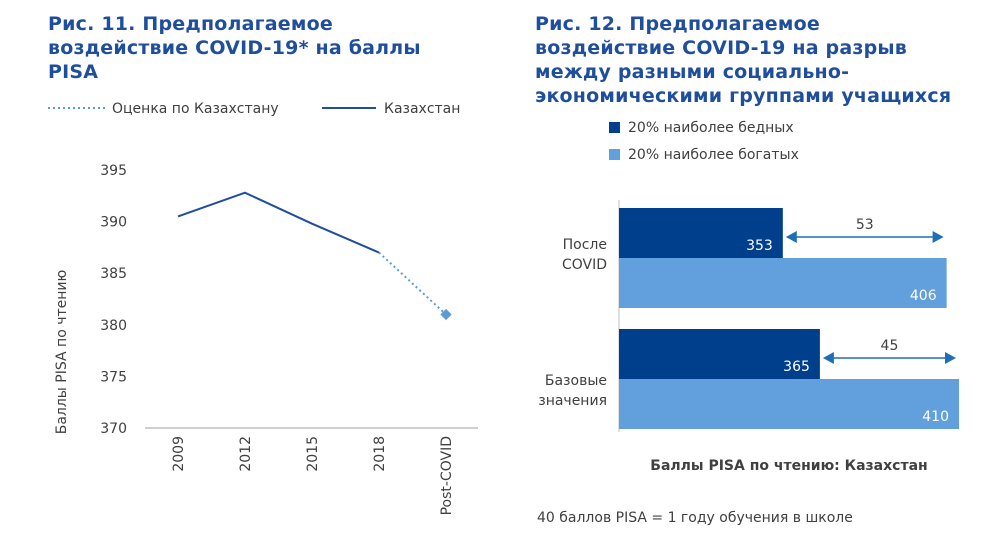 The height and width of the screenshot is (552, 1000). Describe the element at coordinates (62, 351) in the screenshot. I see `y-axis-label: Баллы PISA по чтению` at that location.